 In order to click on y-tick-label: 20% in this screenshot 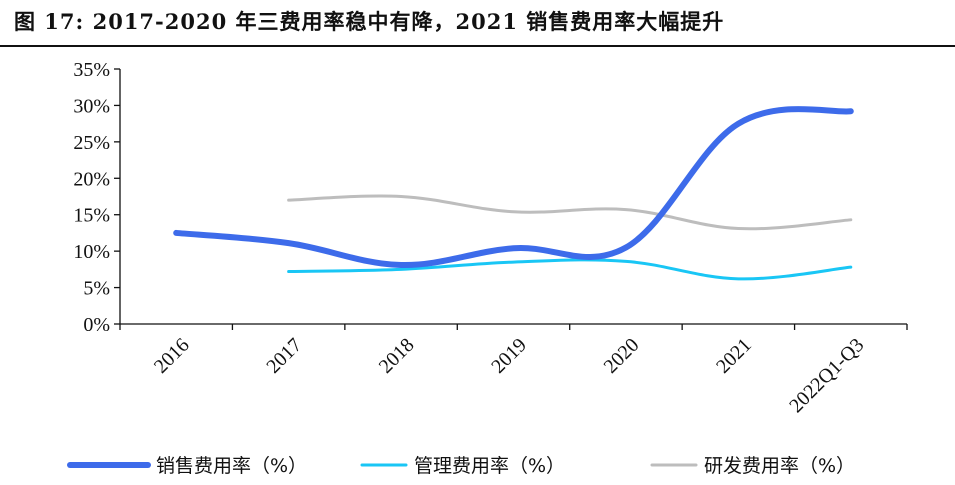, I will do `click(91, 179)`.